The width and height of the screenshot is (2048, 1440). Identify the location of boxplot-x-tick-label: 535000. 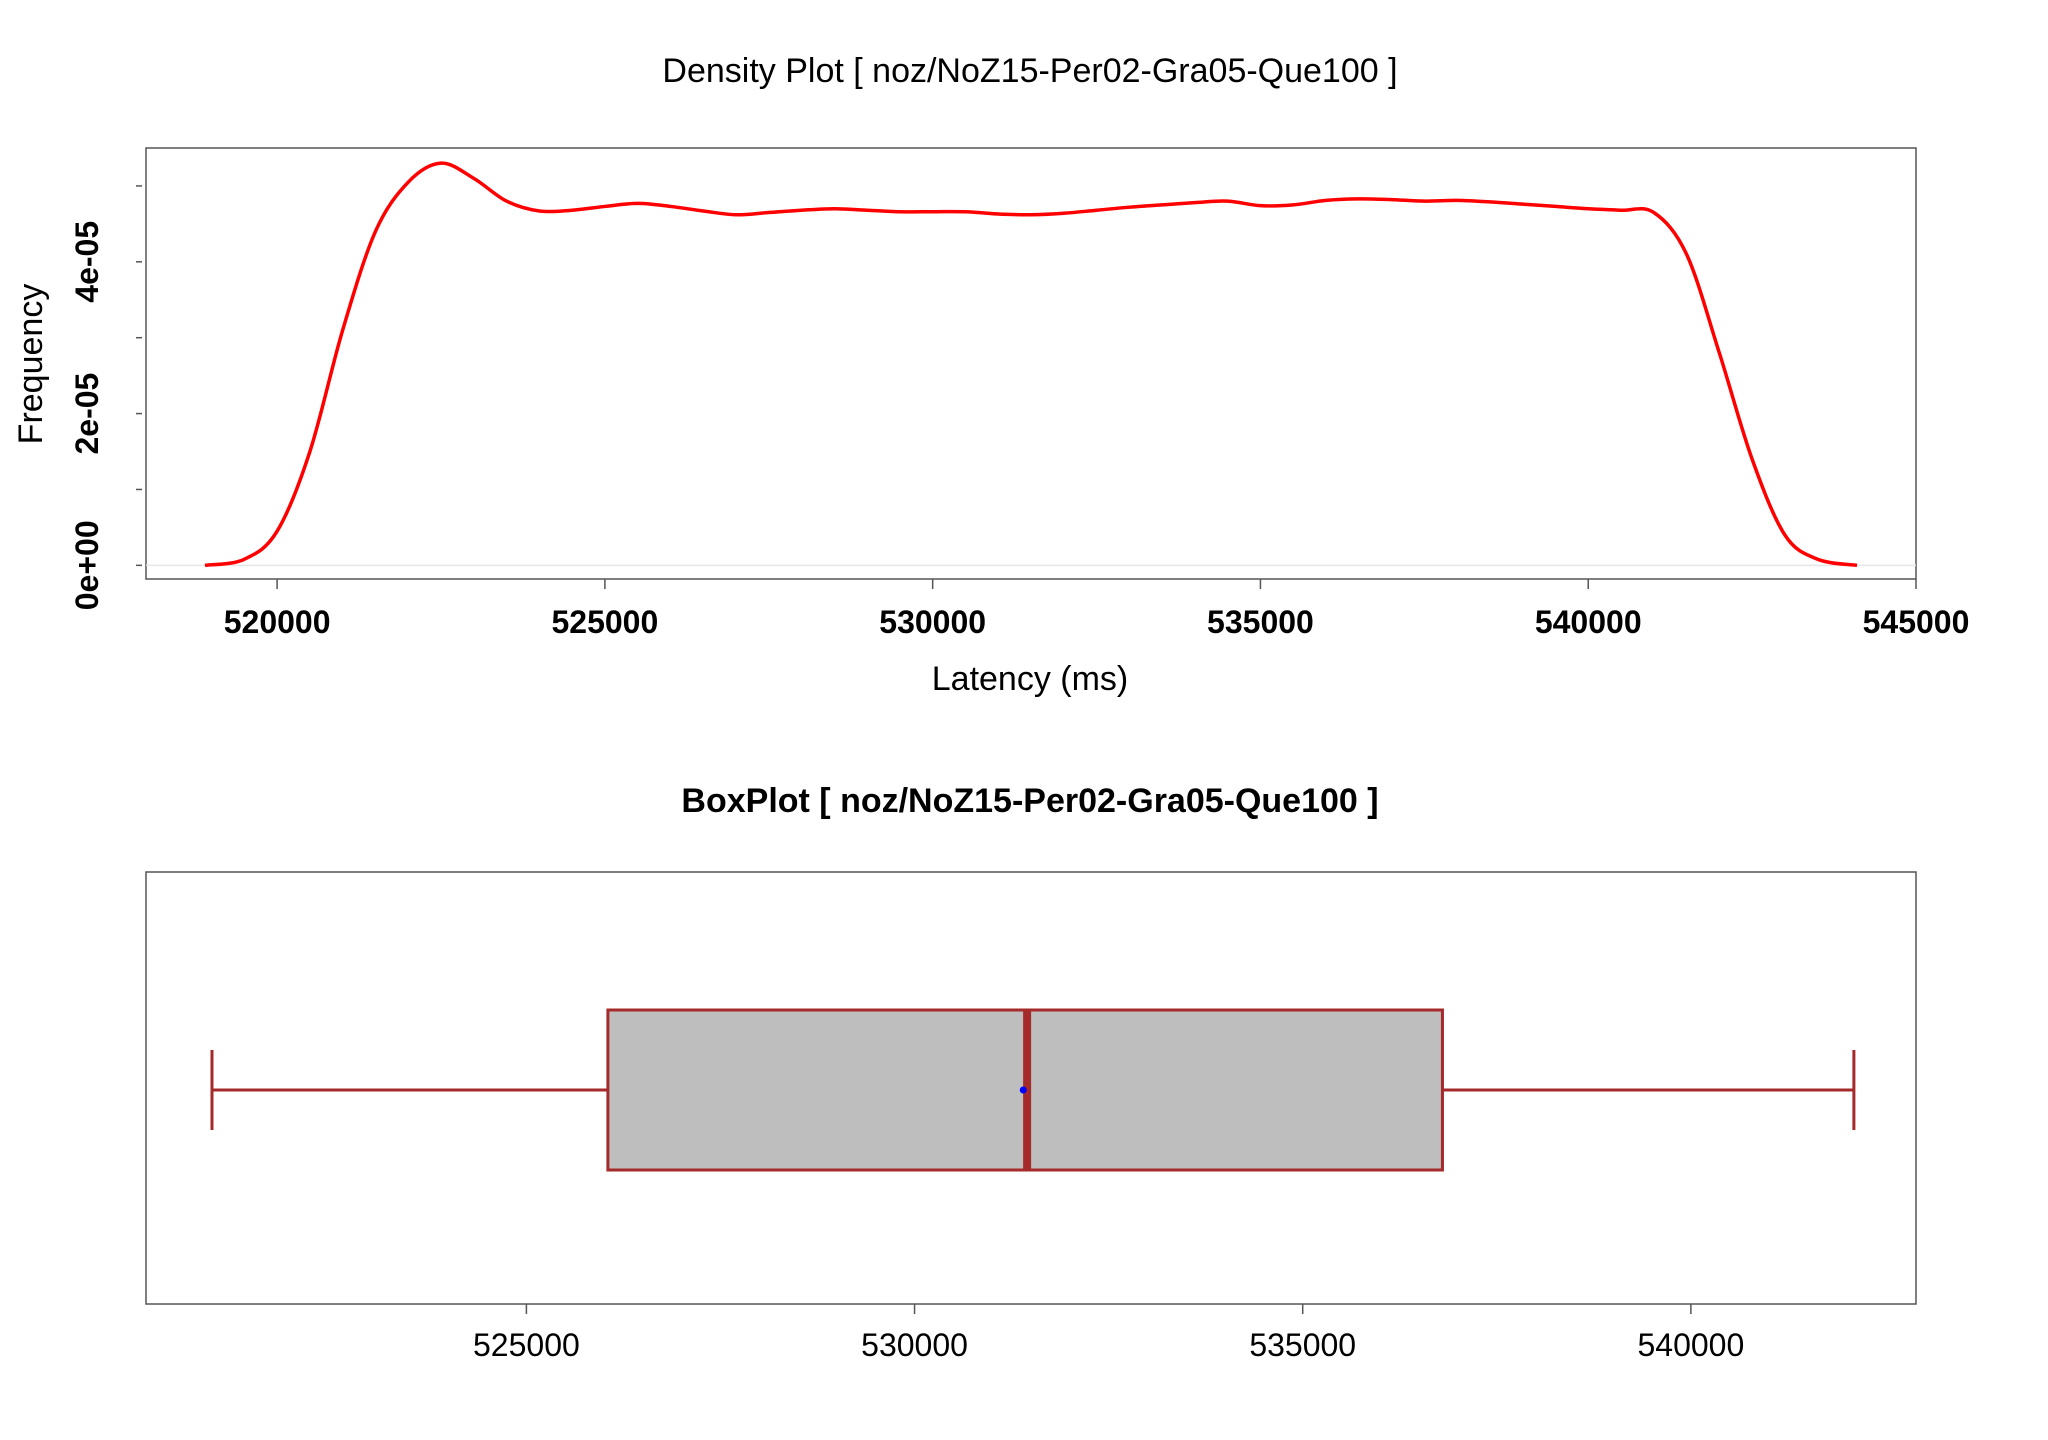
(1302, 1345).